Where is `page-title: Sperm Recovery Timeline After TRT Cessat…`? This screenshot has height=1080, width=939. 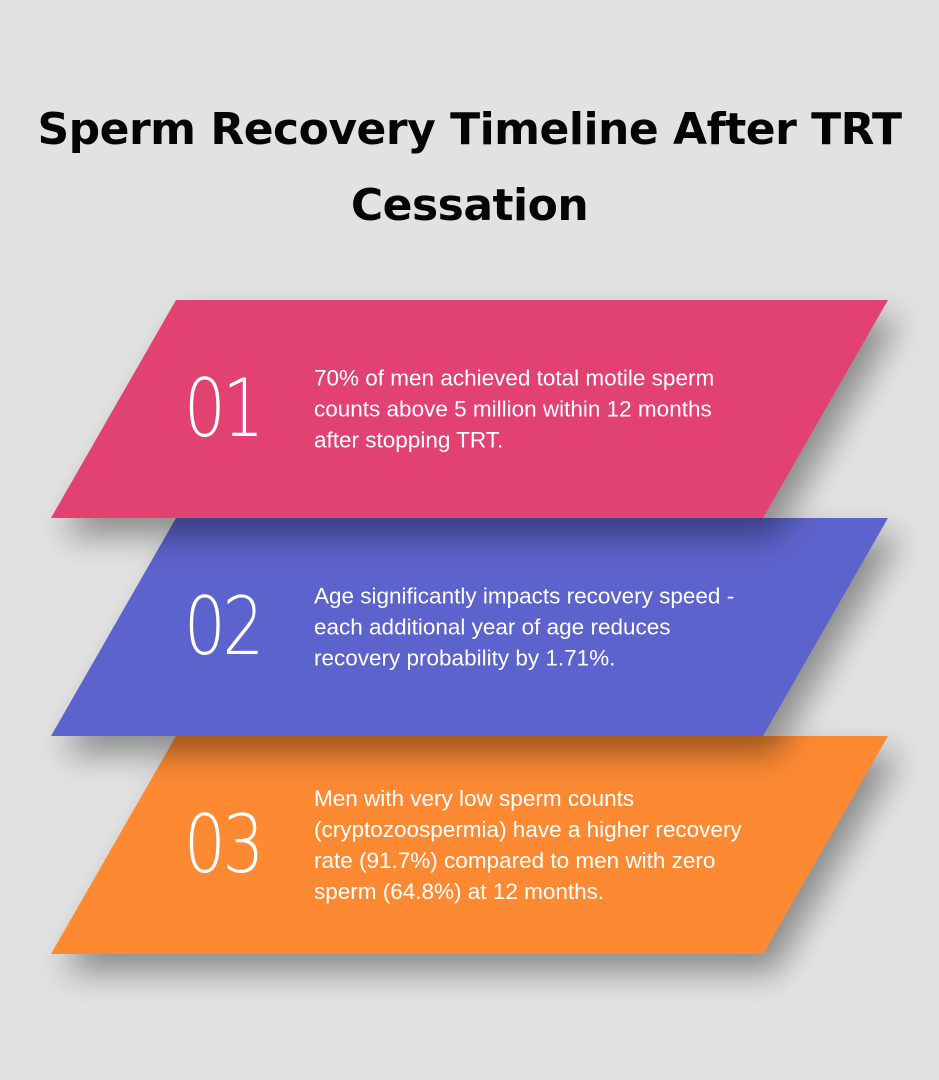 page-title: Sperm Recovery Timeline After TRT Cessat… is located at coordinates (469, 167).